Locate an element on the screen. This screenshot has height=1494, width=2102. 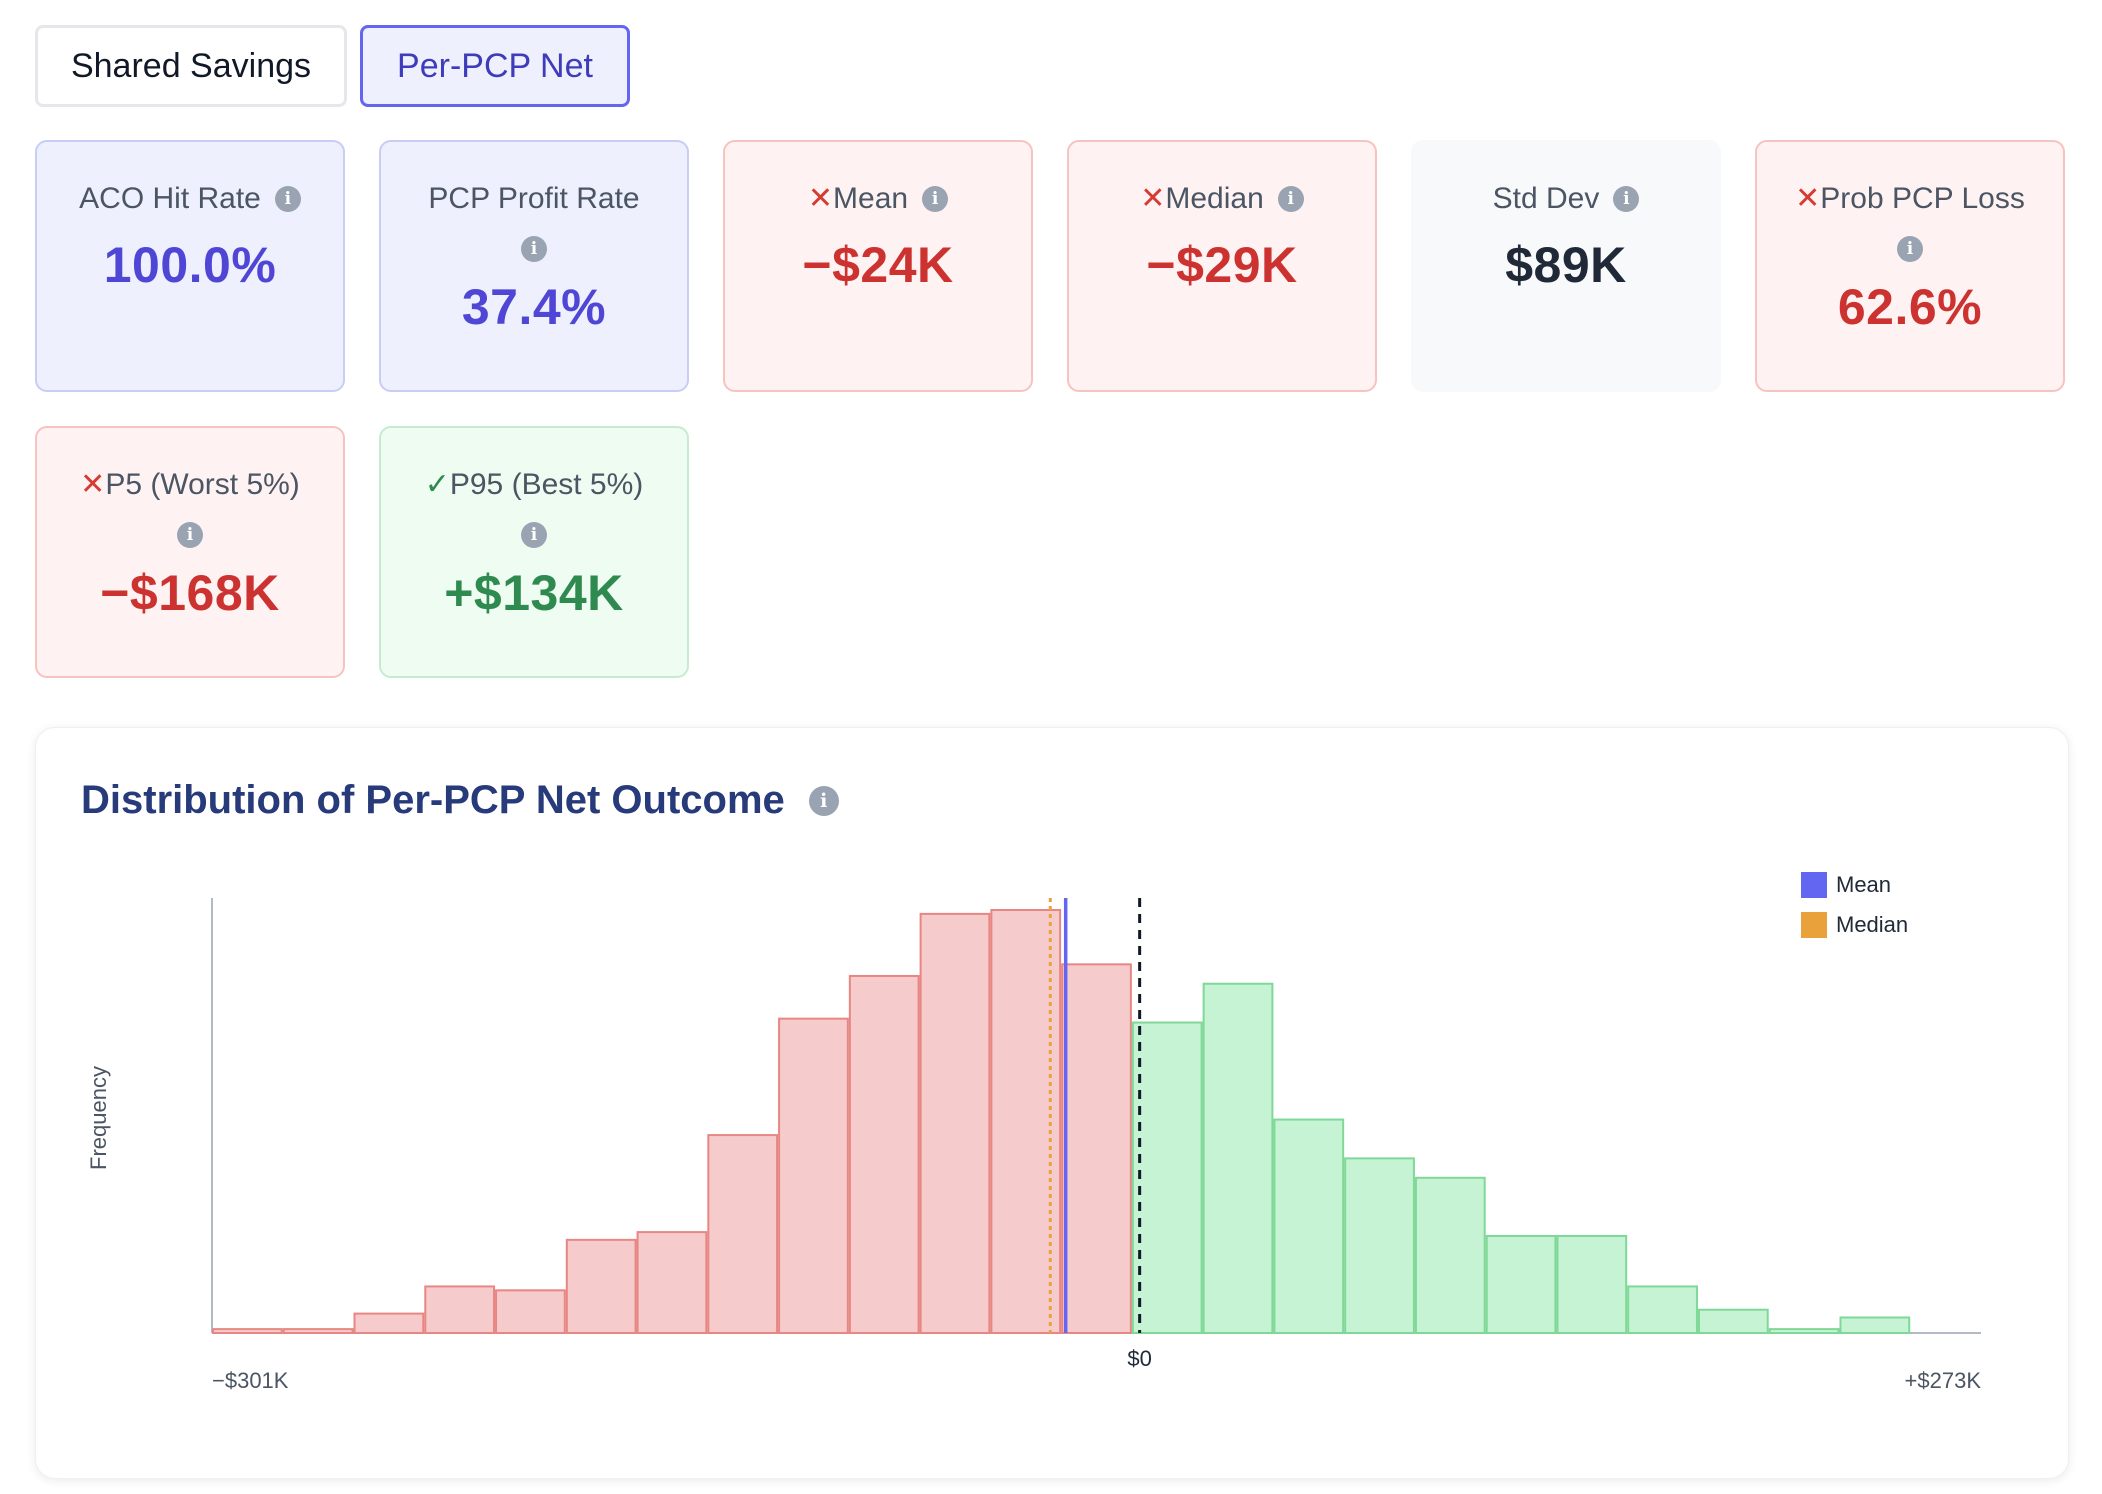
x-tick-label-min: −$301K is located at coordinates (250, 1380).